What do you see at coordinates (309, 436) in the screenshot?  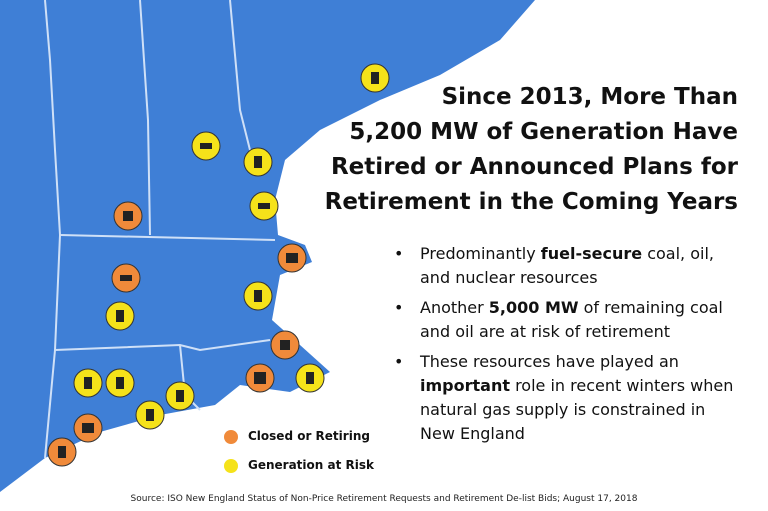 I see `legend-label: Closed or Retiring` at bounding box center [309, 436].